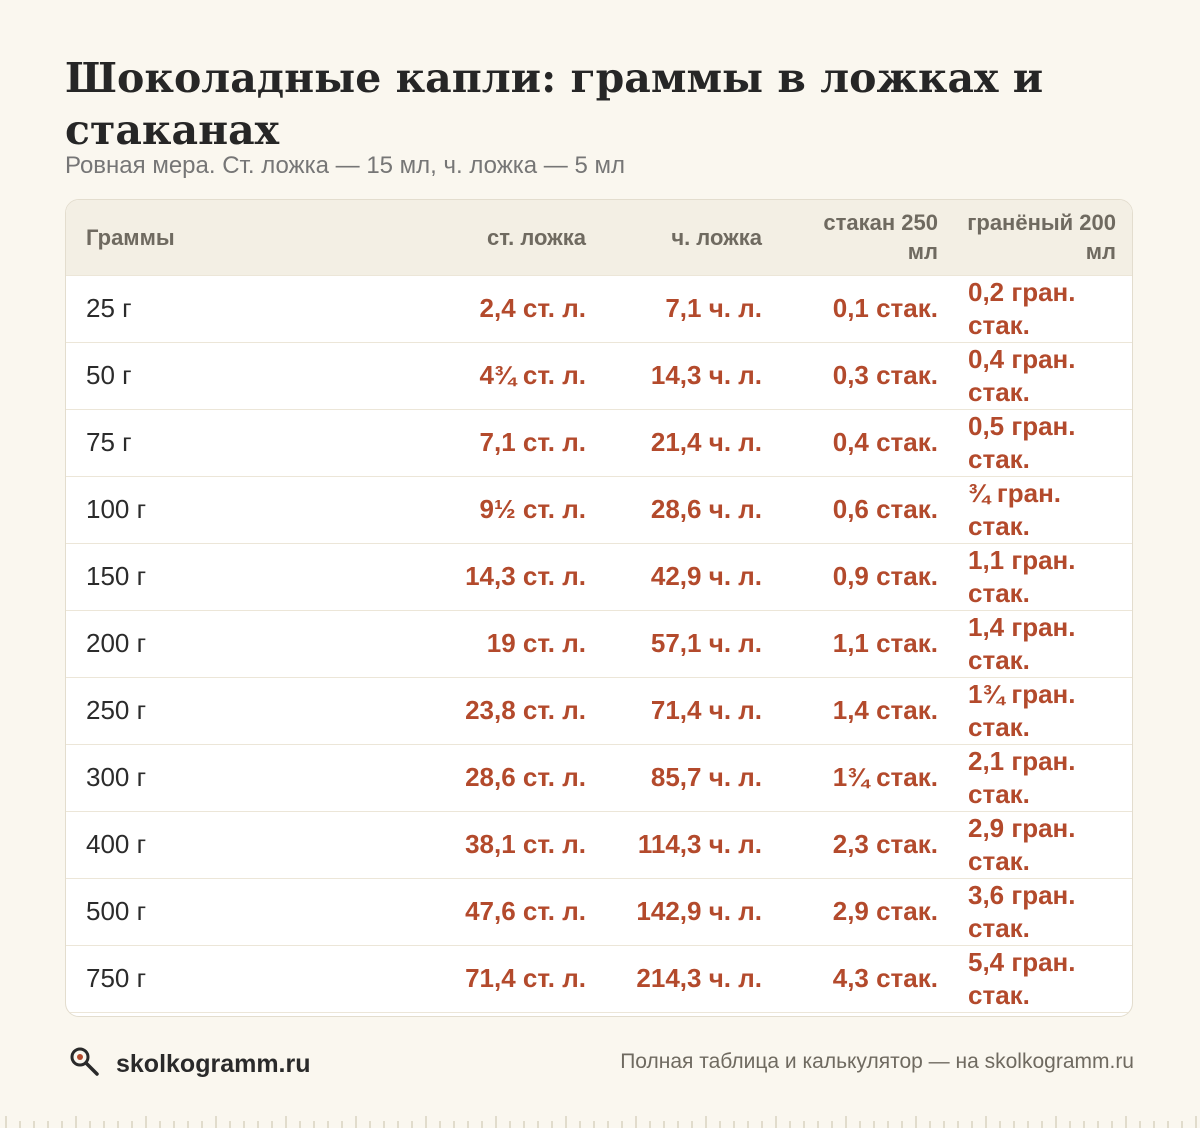 The height and width of the screenshot is (1128, 1200). Describe the element at coordinates (885, 509) in the screenshot. I see `cell-cup-250: 0,6 стак.` at that location.